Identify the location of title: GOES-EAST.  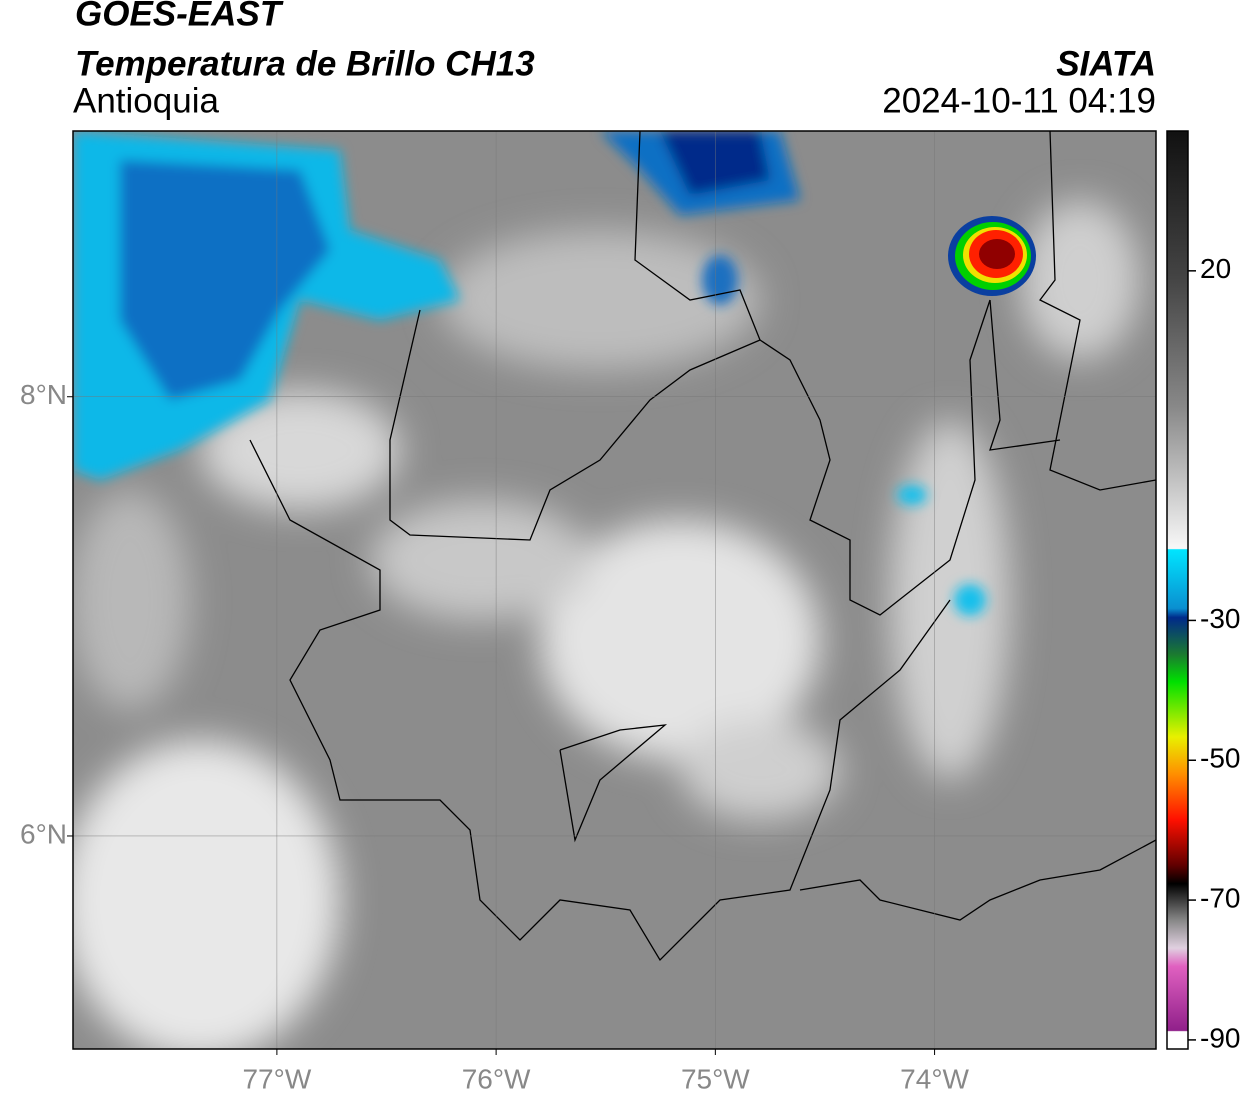
(179, 16).